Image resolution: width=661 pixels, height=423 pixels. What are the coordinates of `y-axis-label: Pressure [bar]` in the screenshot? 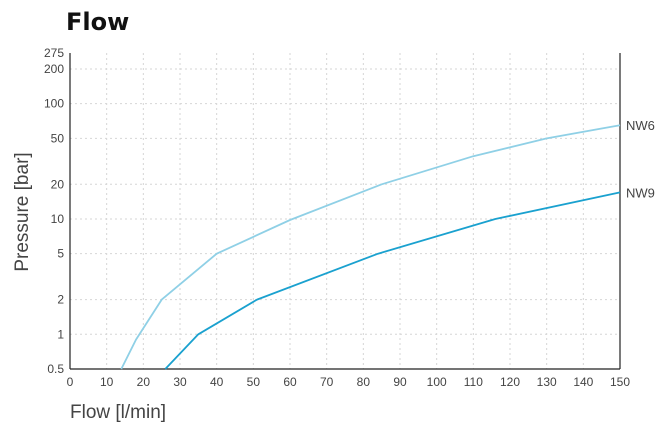 It's located at (22, 211).